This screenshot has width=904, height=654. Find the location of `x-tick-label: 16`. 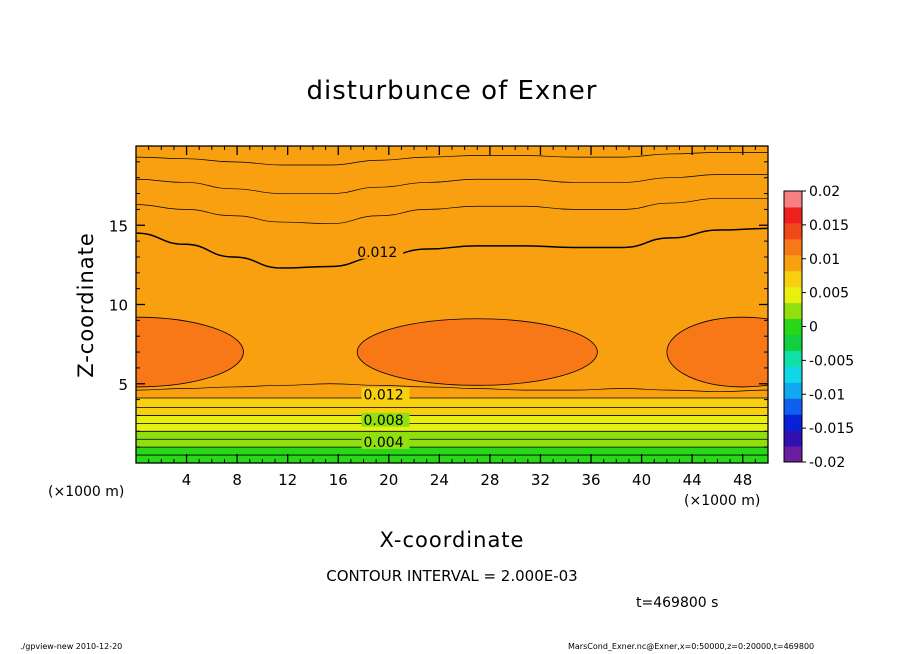

x-tick-label: 16 is located at coordinates (338, 480).